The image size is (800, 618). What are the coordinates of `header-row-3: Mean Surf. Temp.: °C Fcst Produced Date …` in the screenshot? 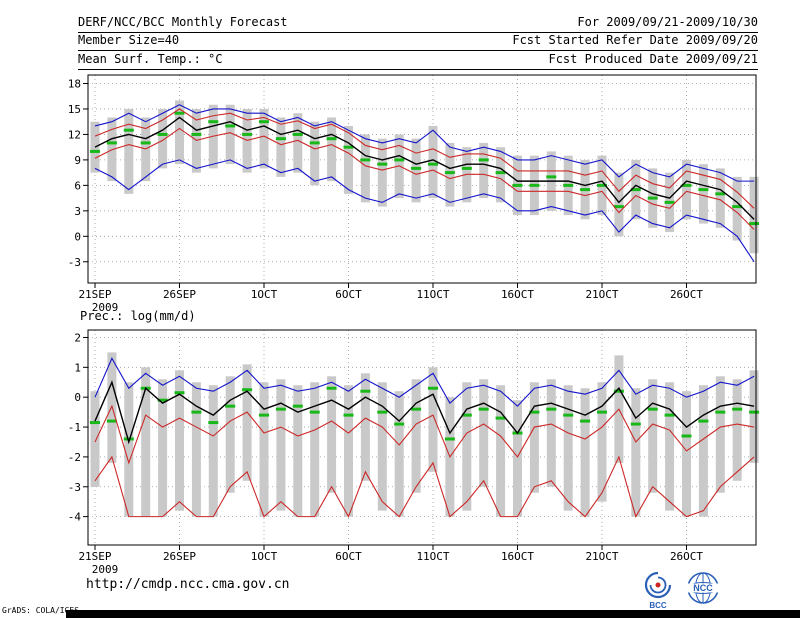 It's located at (418, 58).